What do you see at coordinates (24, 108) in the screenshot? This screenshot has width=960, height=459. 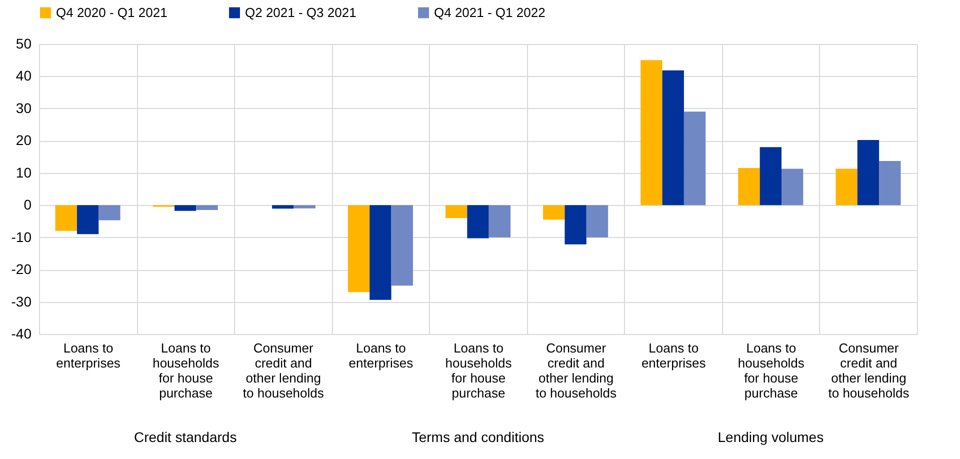 I see `y-tick-label: 30` at bounding box center [24, 108].